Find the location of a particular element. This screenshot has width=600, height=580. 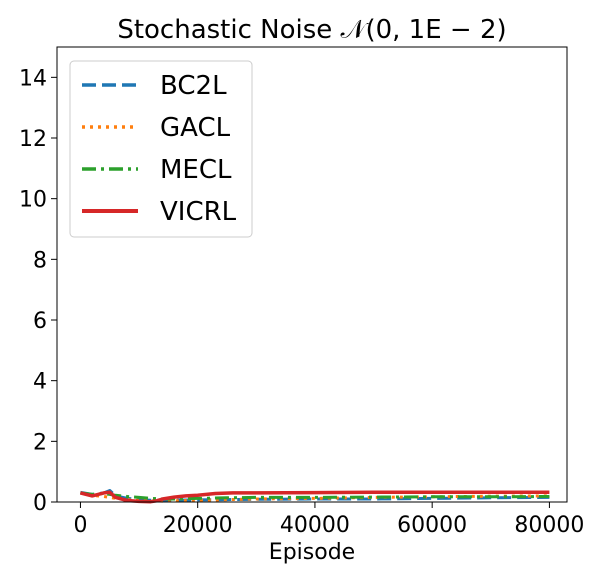

y-tick-label: 0 is located at coordinates (40, 503).